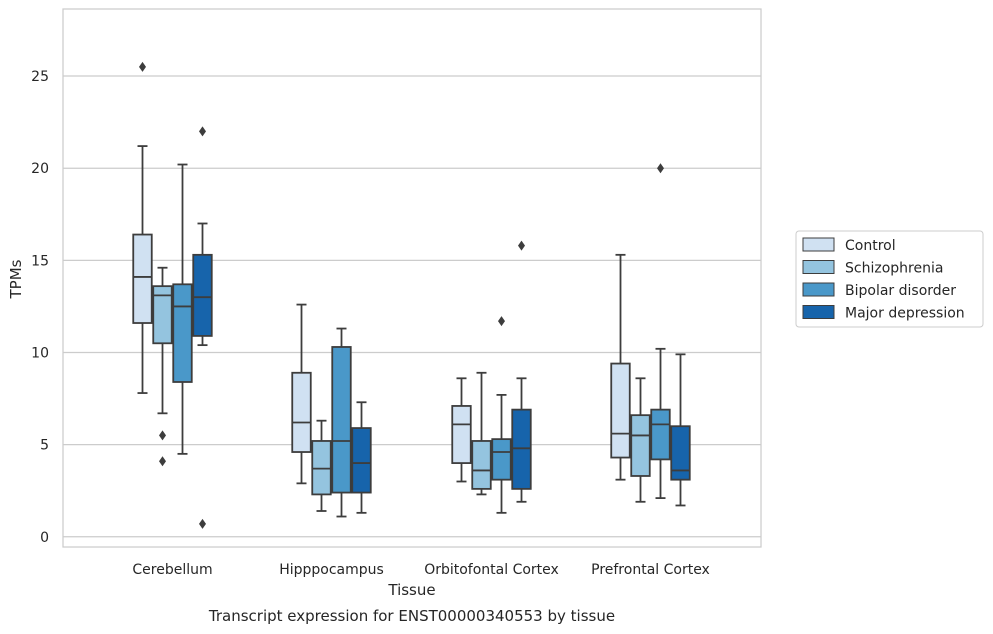  What do you see at coordinates (44, 446) in the screenshot?
I see `y-tick-label: 5` at bounding box center [44, 446].